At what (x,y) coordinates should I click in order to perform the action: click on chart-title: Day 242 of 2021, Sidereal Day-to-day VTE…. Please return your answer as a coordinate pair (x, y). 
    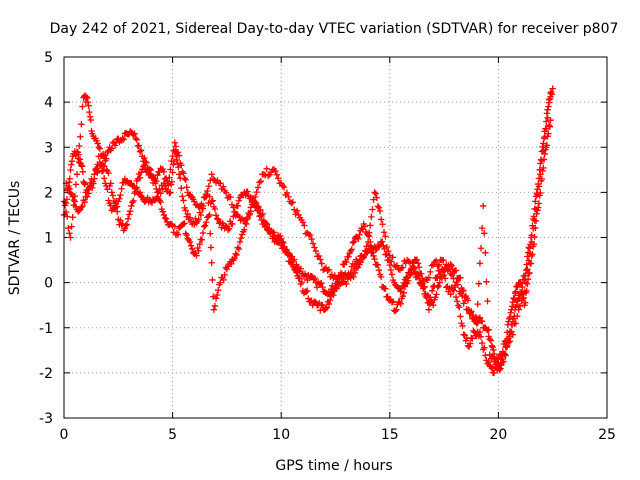
    Looking at the image, I should click on (334, 29).